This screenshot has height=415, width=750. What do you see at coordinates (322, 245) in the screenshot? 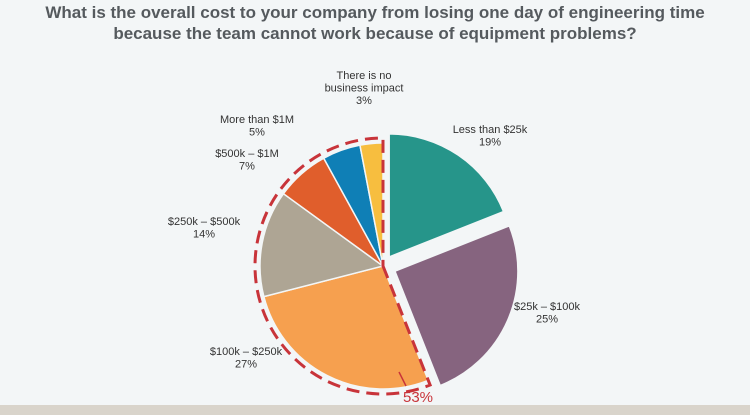
I see `pie-slice-250k-500k` at bounding box center [322, 245].